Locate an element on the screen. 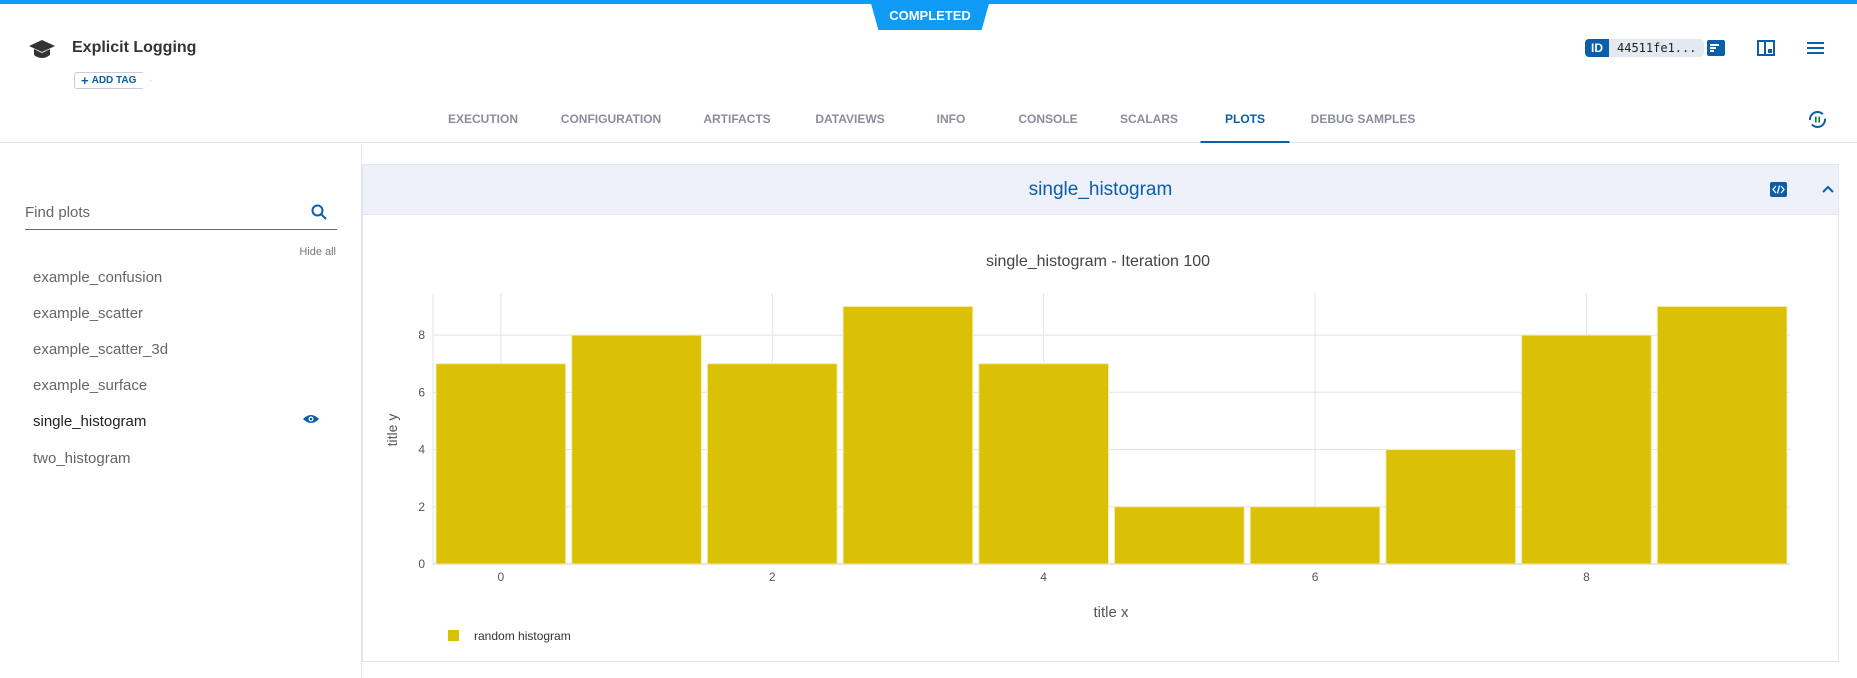  layout-toggle-icon is located at coordinates (1766, 48).